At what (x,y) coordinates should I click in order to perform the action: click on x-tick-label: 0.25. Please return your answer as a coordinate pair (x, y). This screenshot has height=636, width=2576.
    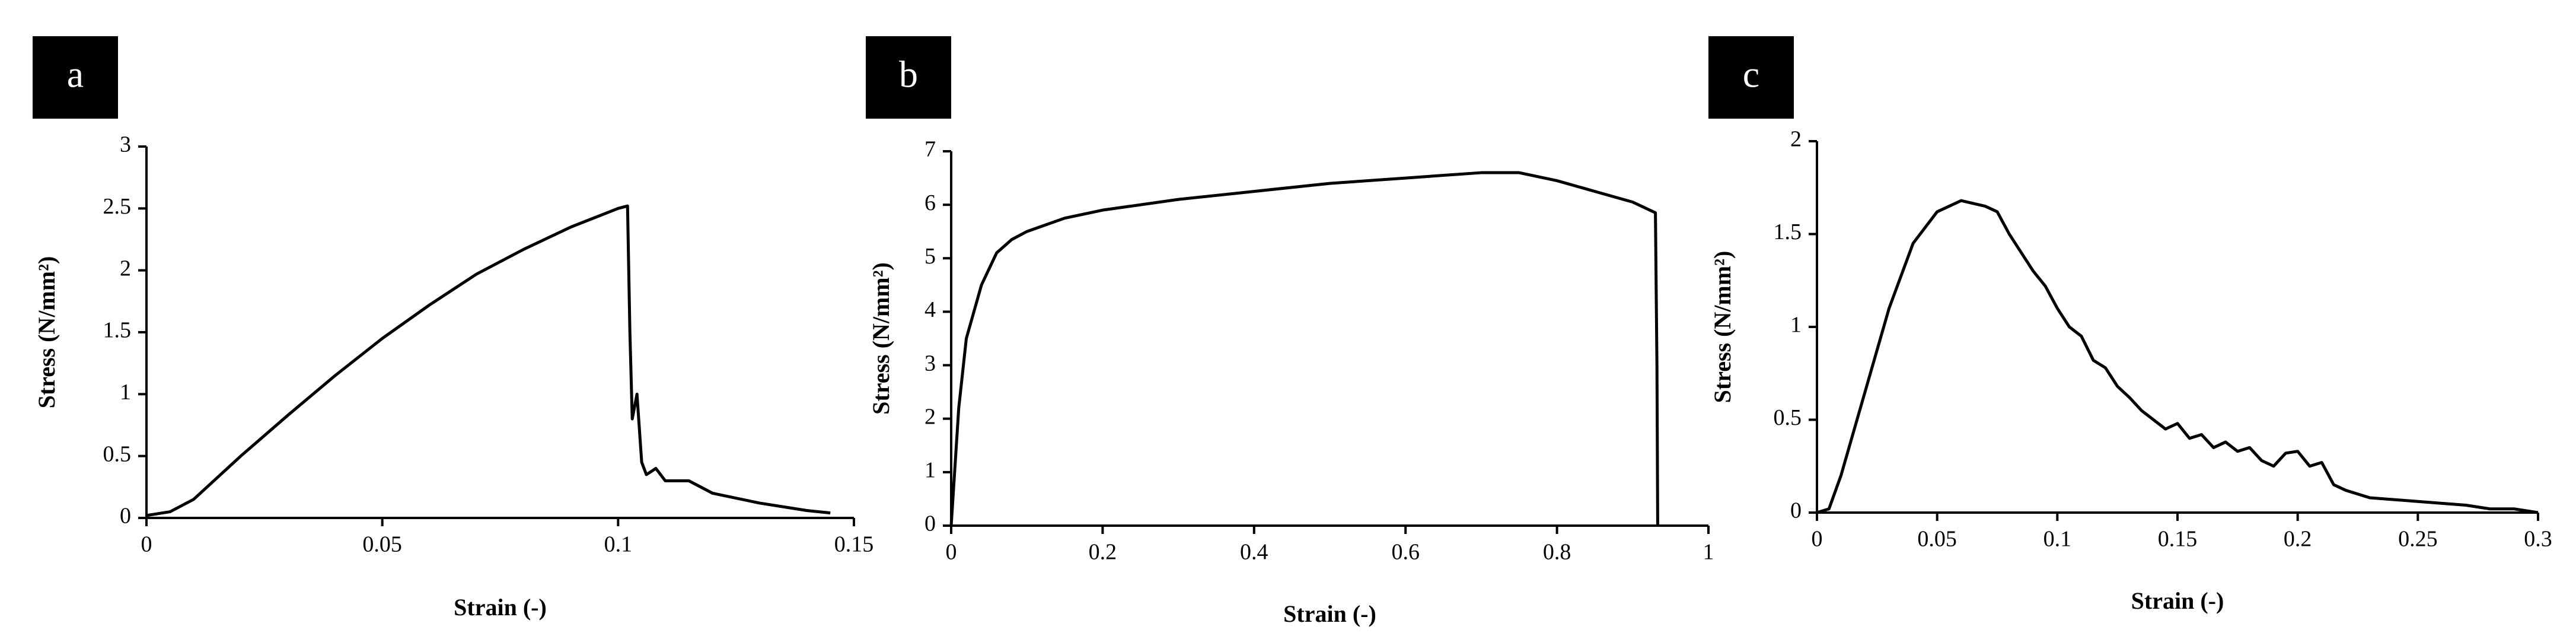
    Looking at the image, I should click on (2418, 539).